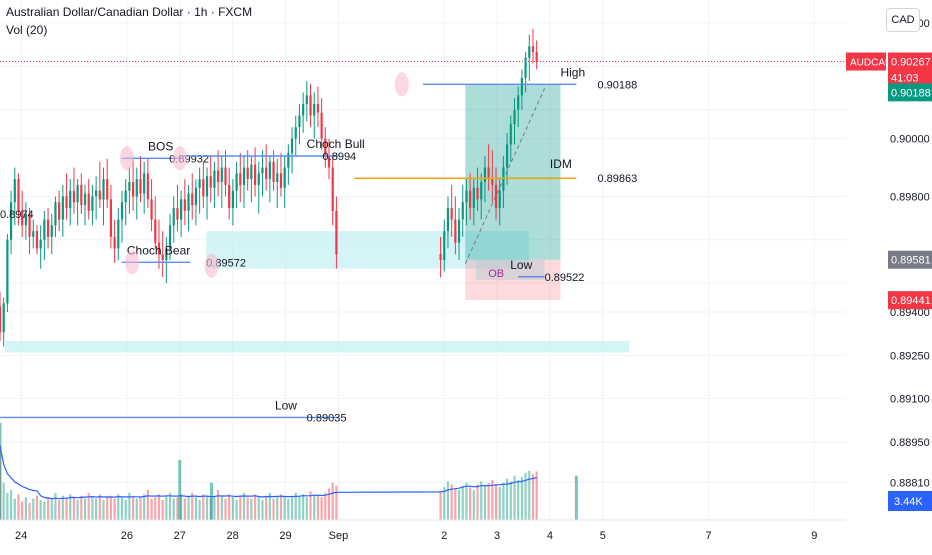 Image resolution: width=932 pixels, height=555 pixels. What do you see at coordinates (911, 63) in the screenshot?
I see `current-price-value: 0.90267` at bounding box center [911, 63].